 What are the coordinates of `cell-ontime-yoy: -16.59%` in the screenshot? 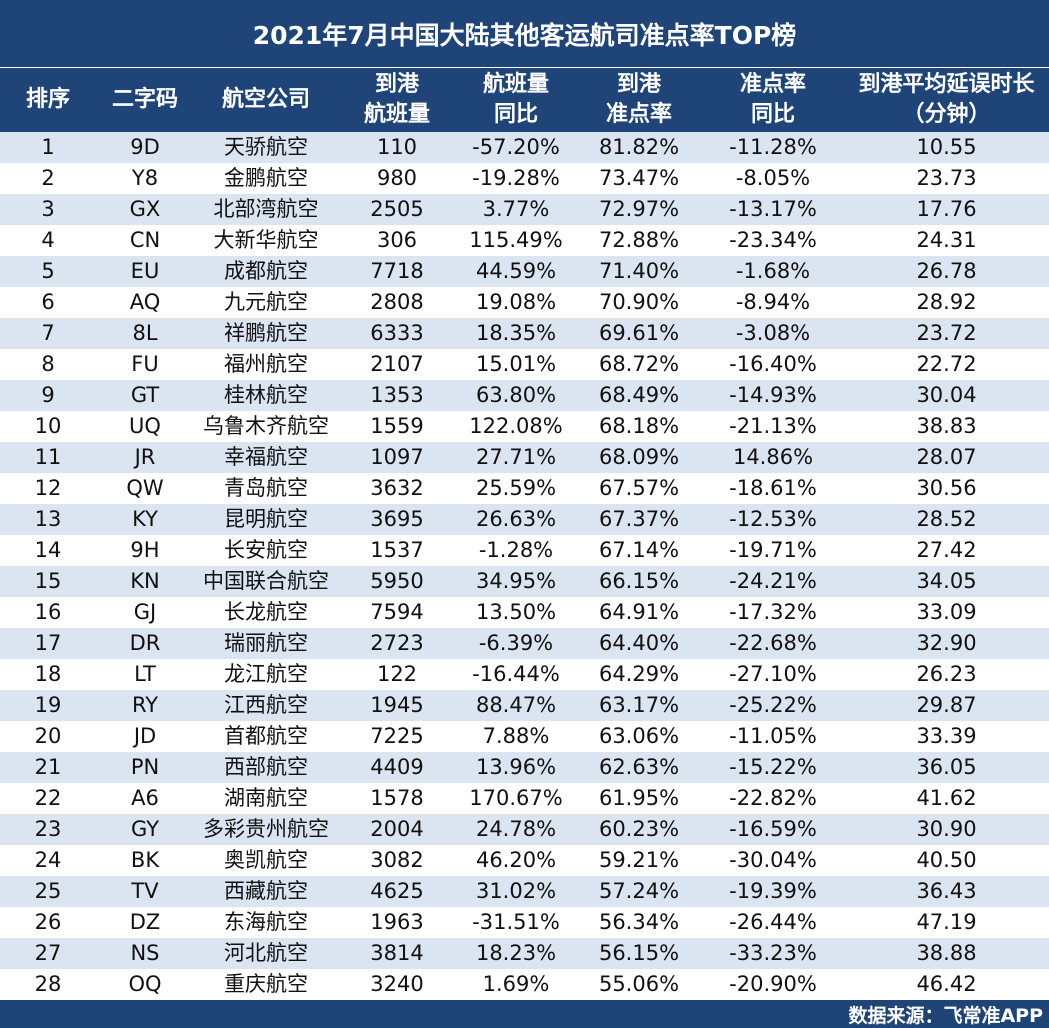 It's located at (773, 829).